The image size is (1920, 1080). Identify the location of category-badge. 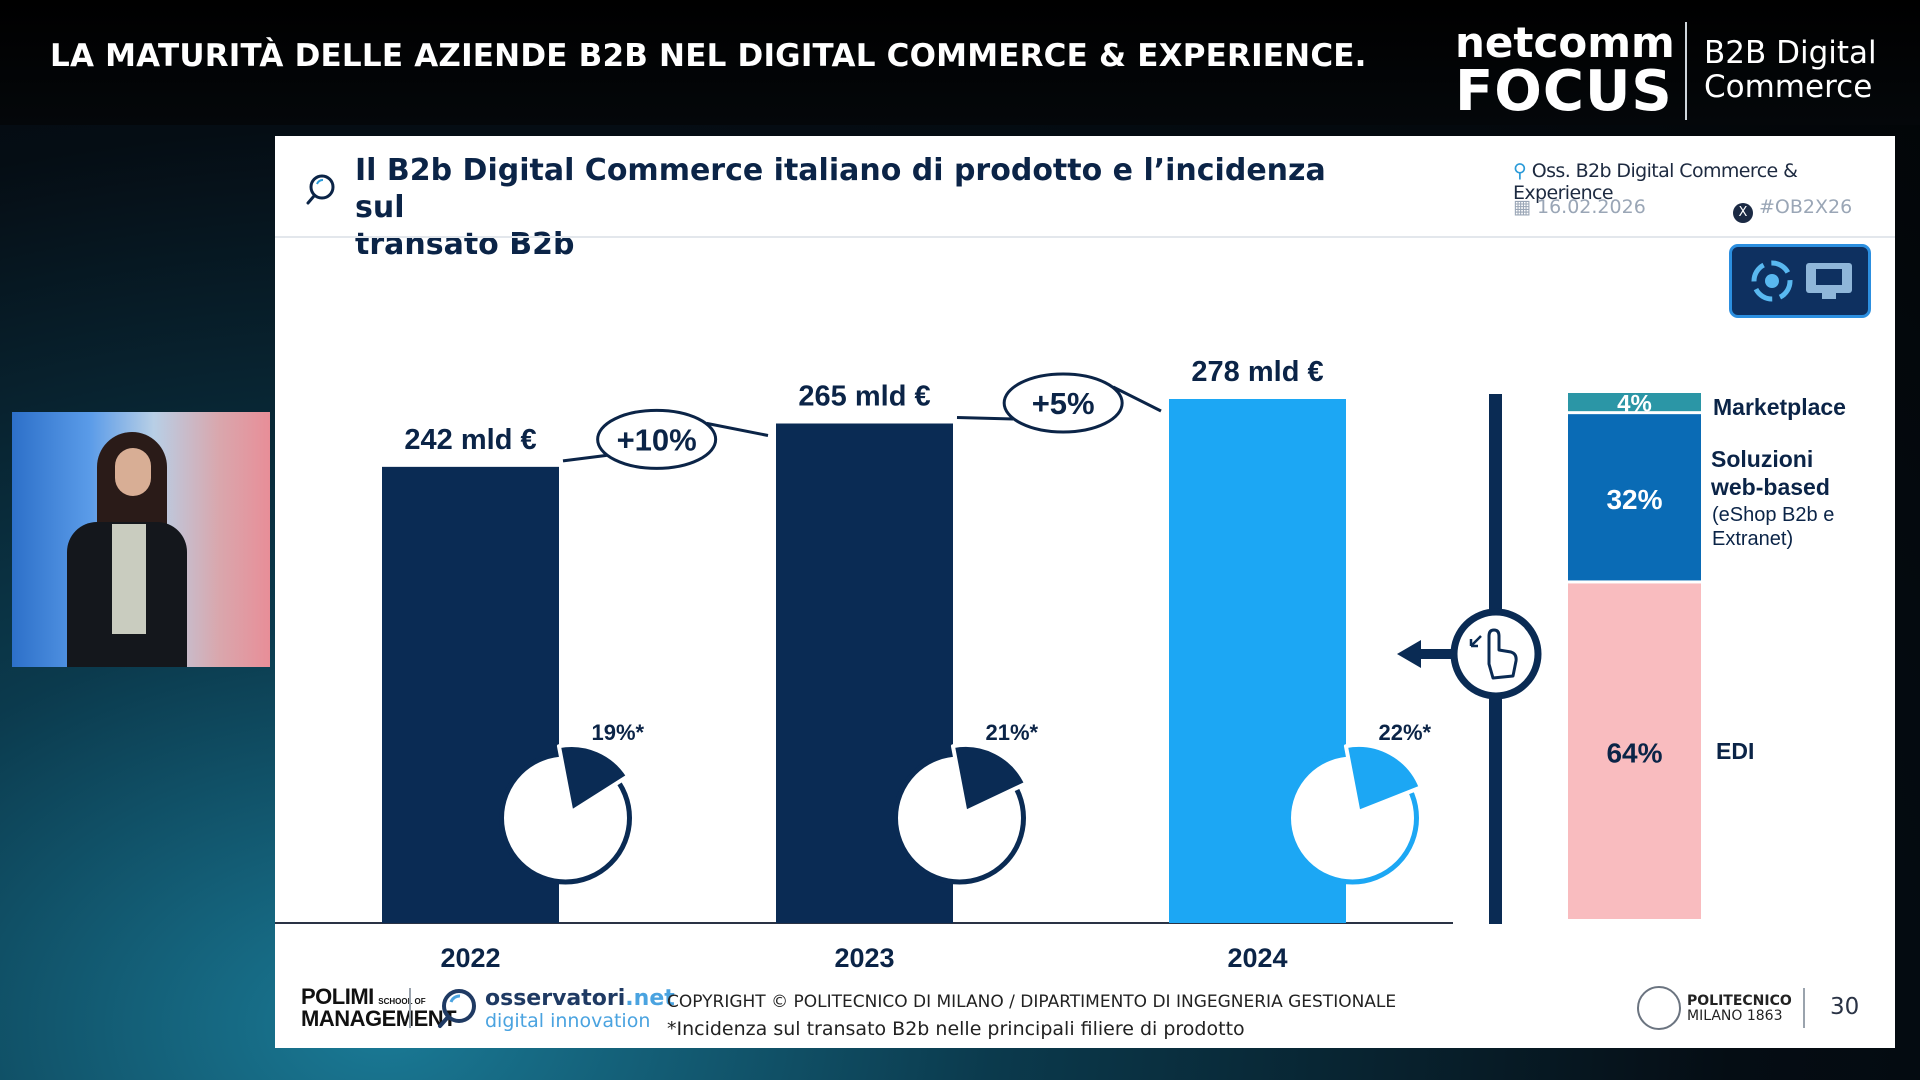
(1800, 281).